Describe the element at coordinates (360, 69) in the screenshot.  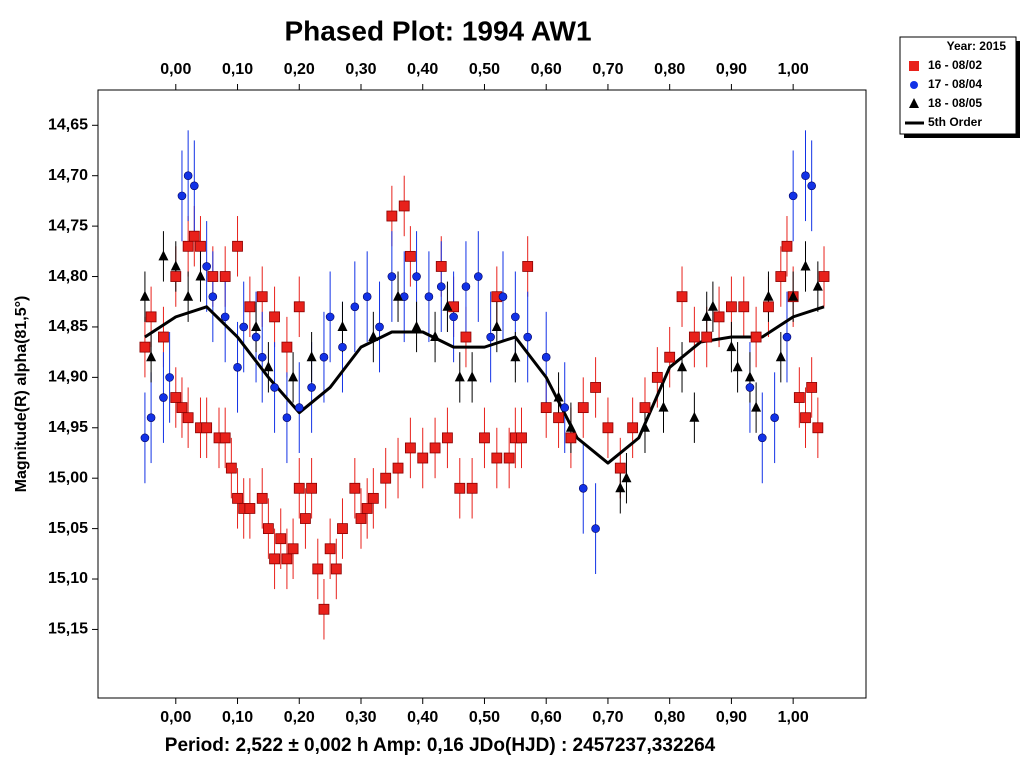
I see `x-tick-label-top: 0,30` at that location.